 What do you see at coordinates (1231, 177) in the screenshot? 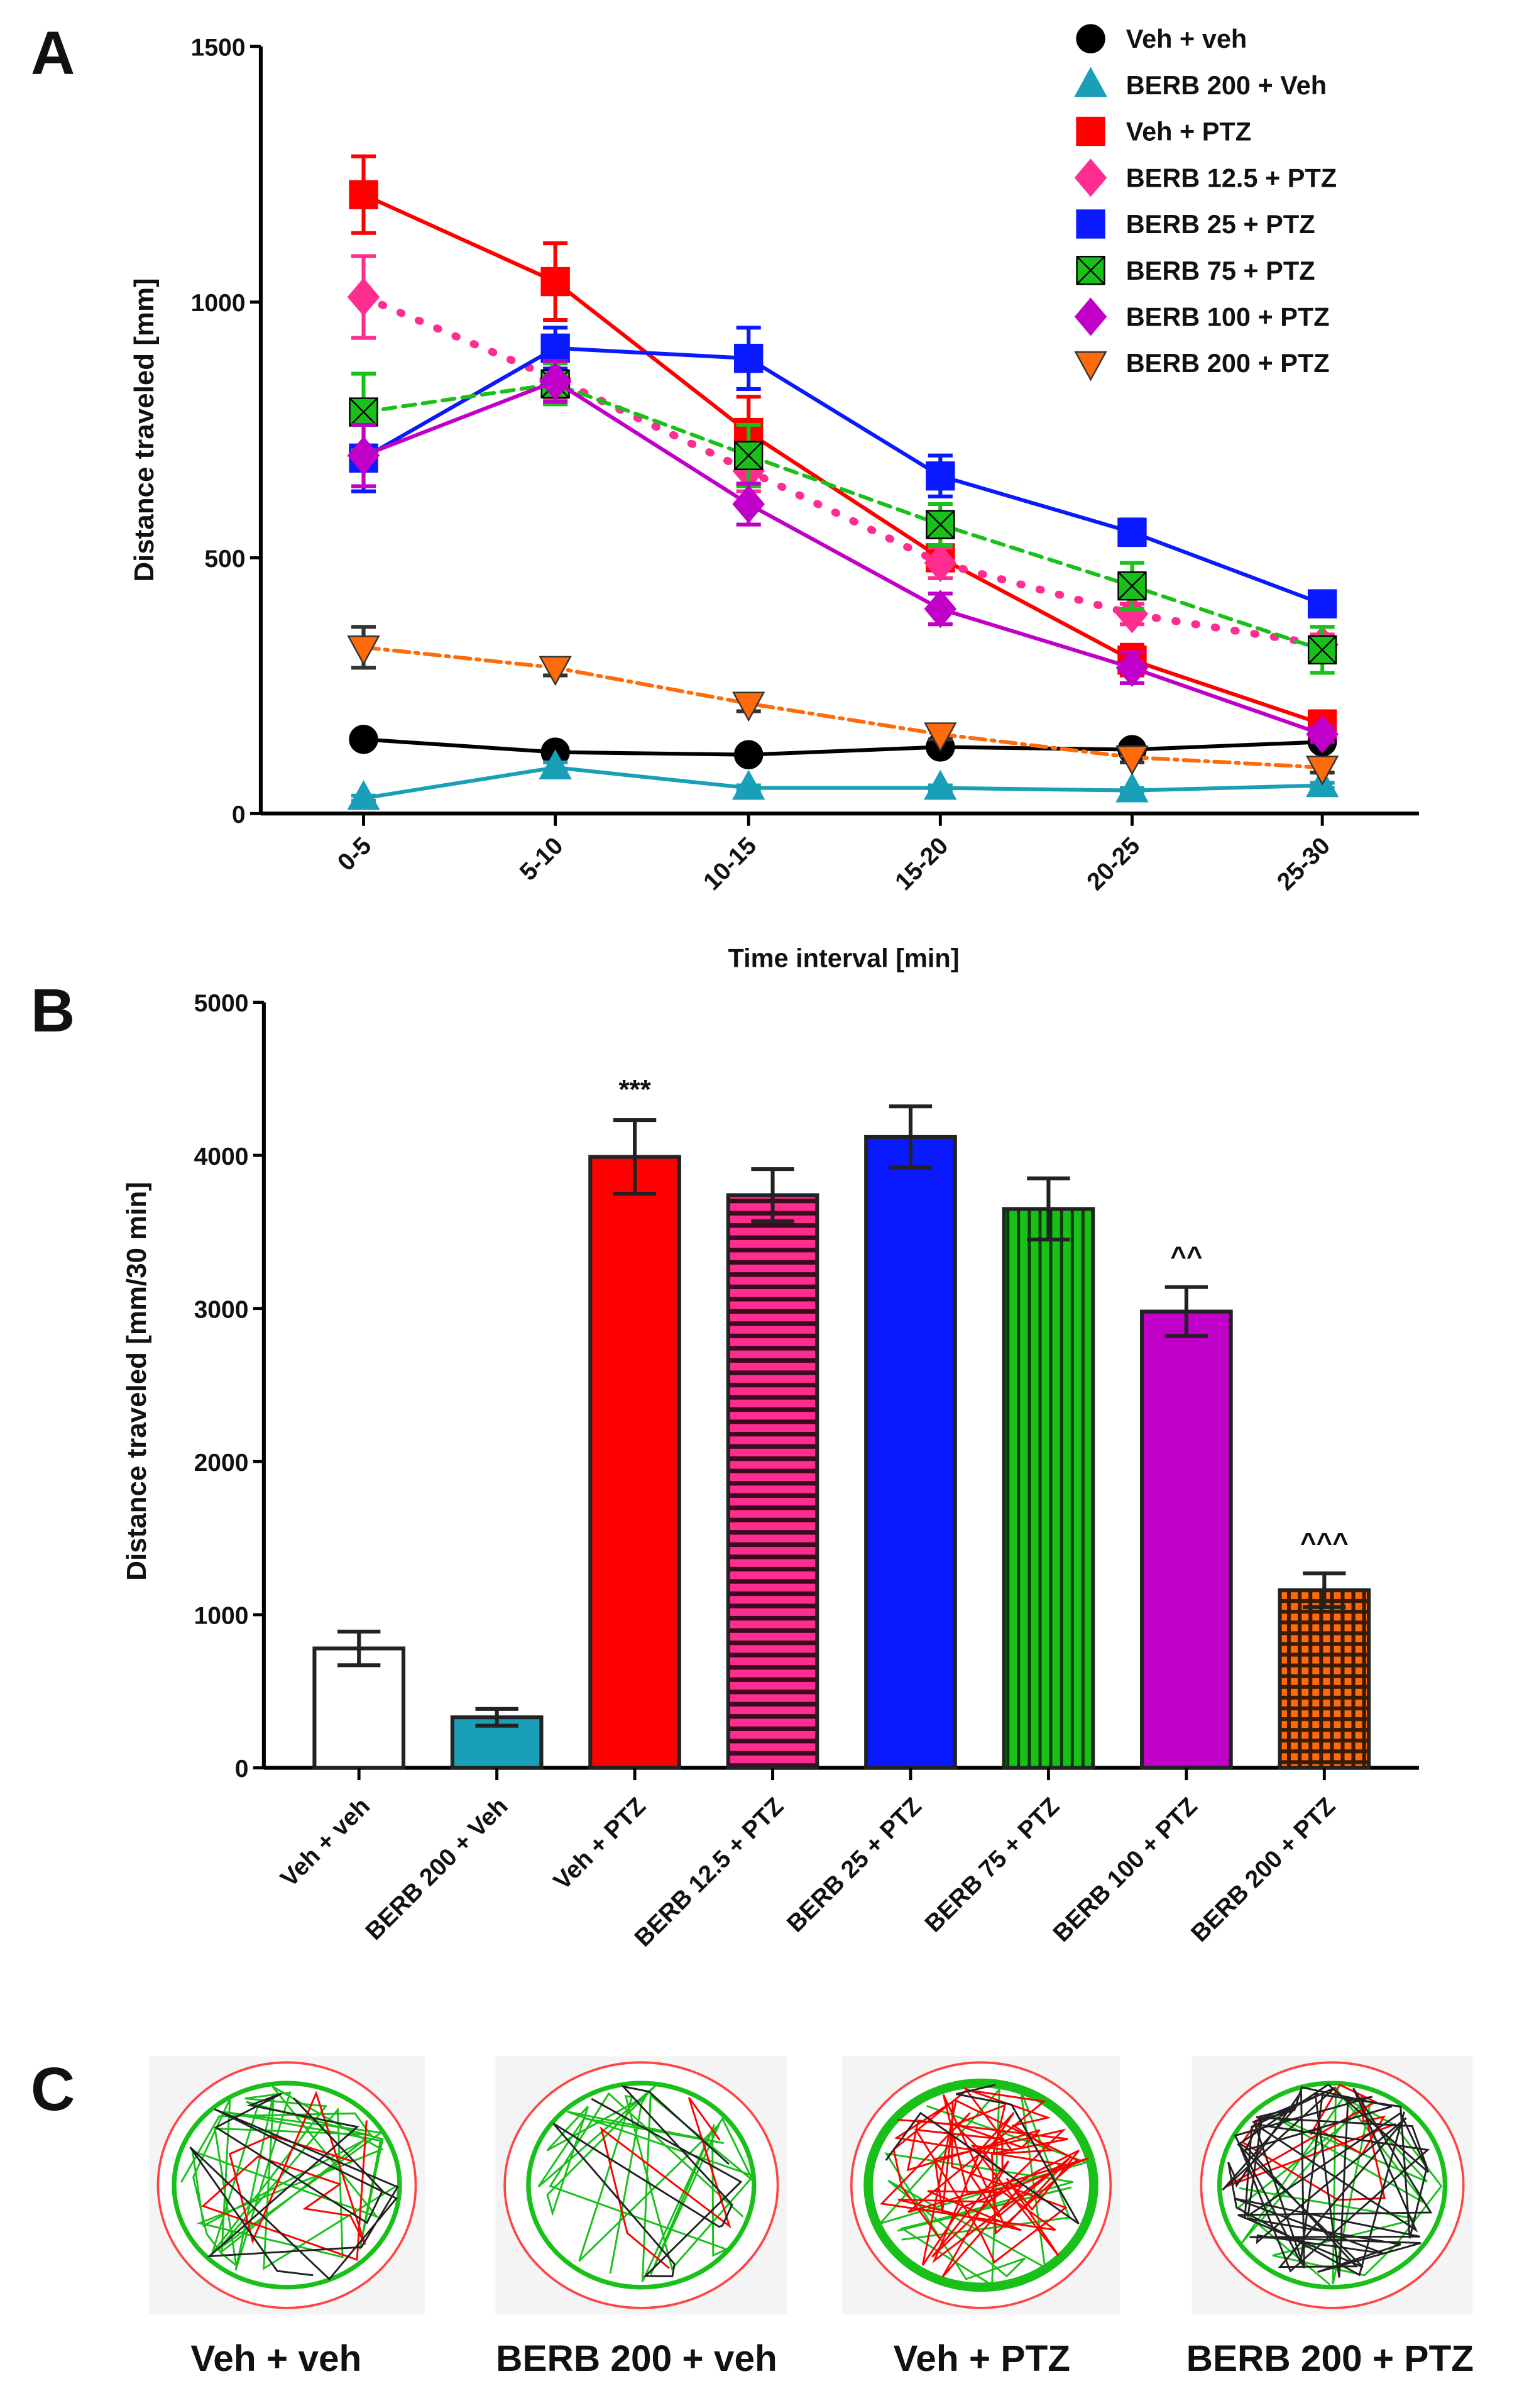
I see `legend-label: BERB 12.5 + PTZ` at bounding box center [1231, 177].